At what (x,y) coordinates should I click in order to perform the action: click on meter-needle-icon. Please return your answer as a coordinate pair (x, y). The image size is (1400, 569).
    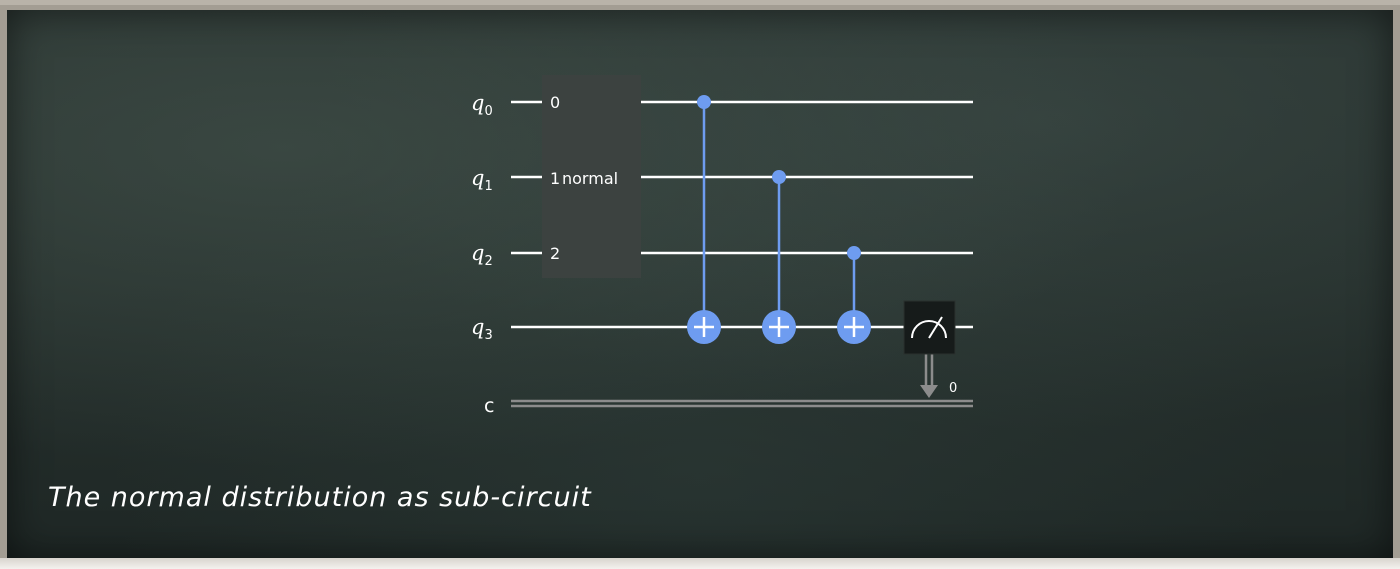
    Looking at the image, I should click on (935, 327).